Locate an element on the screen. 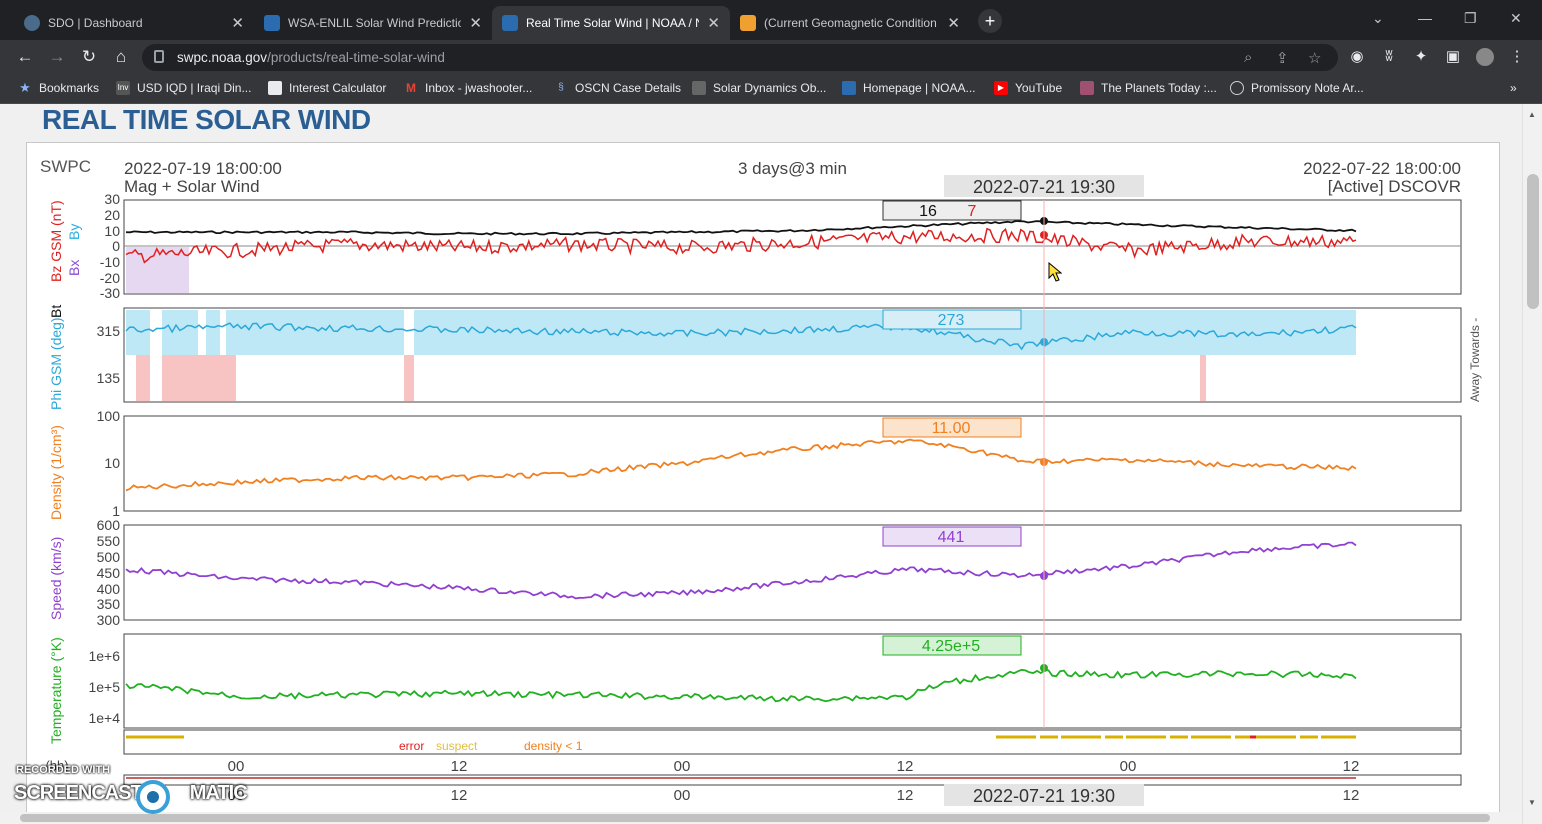  tab-wsa-enlil: WSA-ENLIL Solar Wind Predictio ✕ is located at coordinates (373, 23).